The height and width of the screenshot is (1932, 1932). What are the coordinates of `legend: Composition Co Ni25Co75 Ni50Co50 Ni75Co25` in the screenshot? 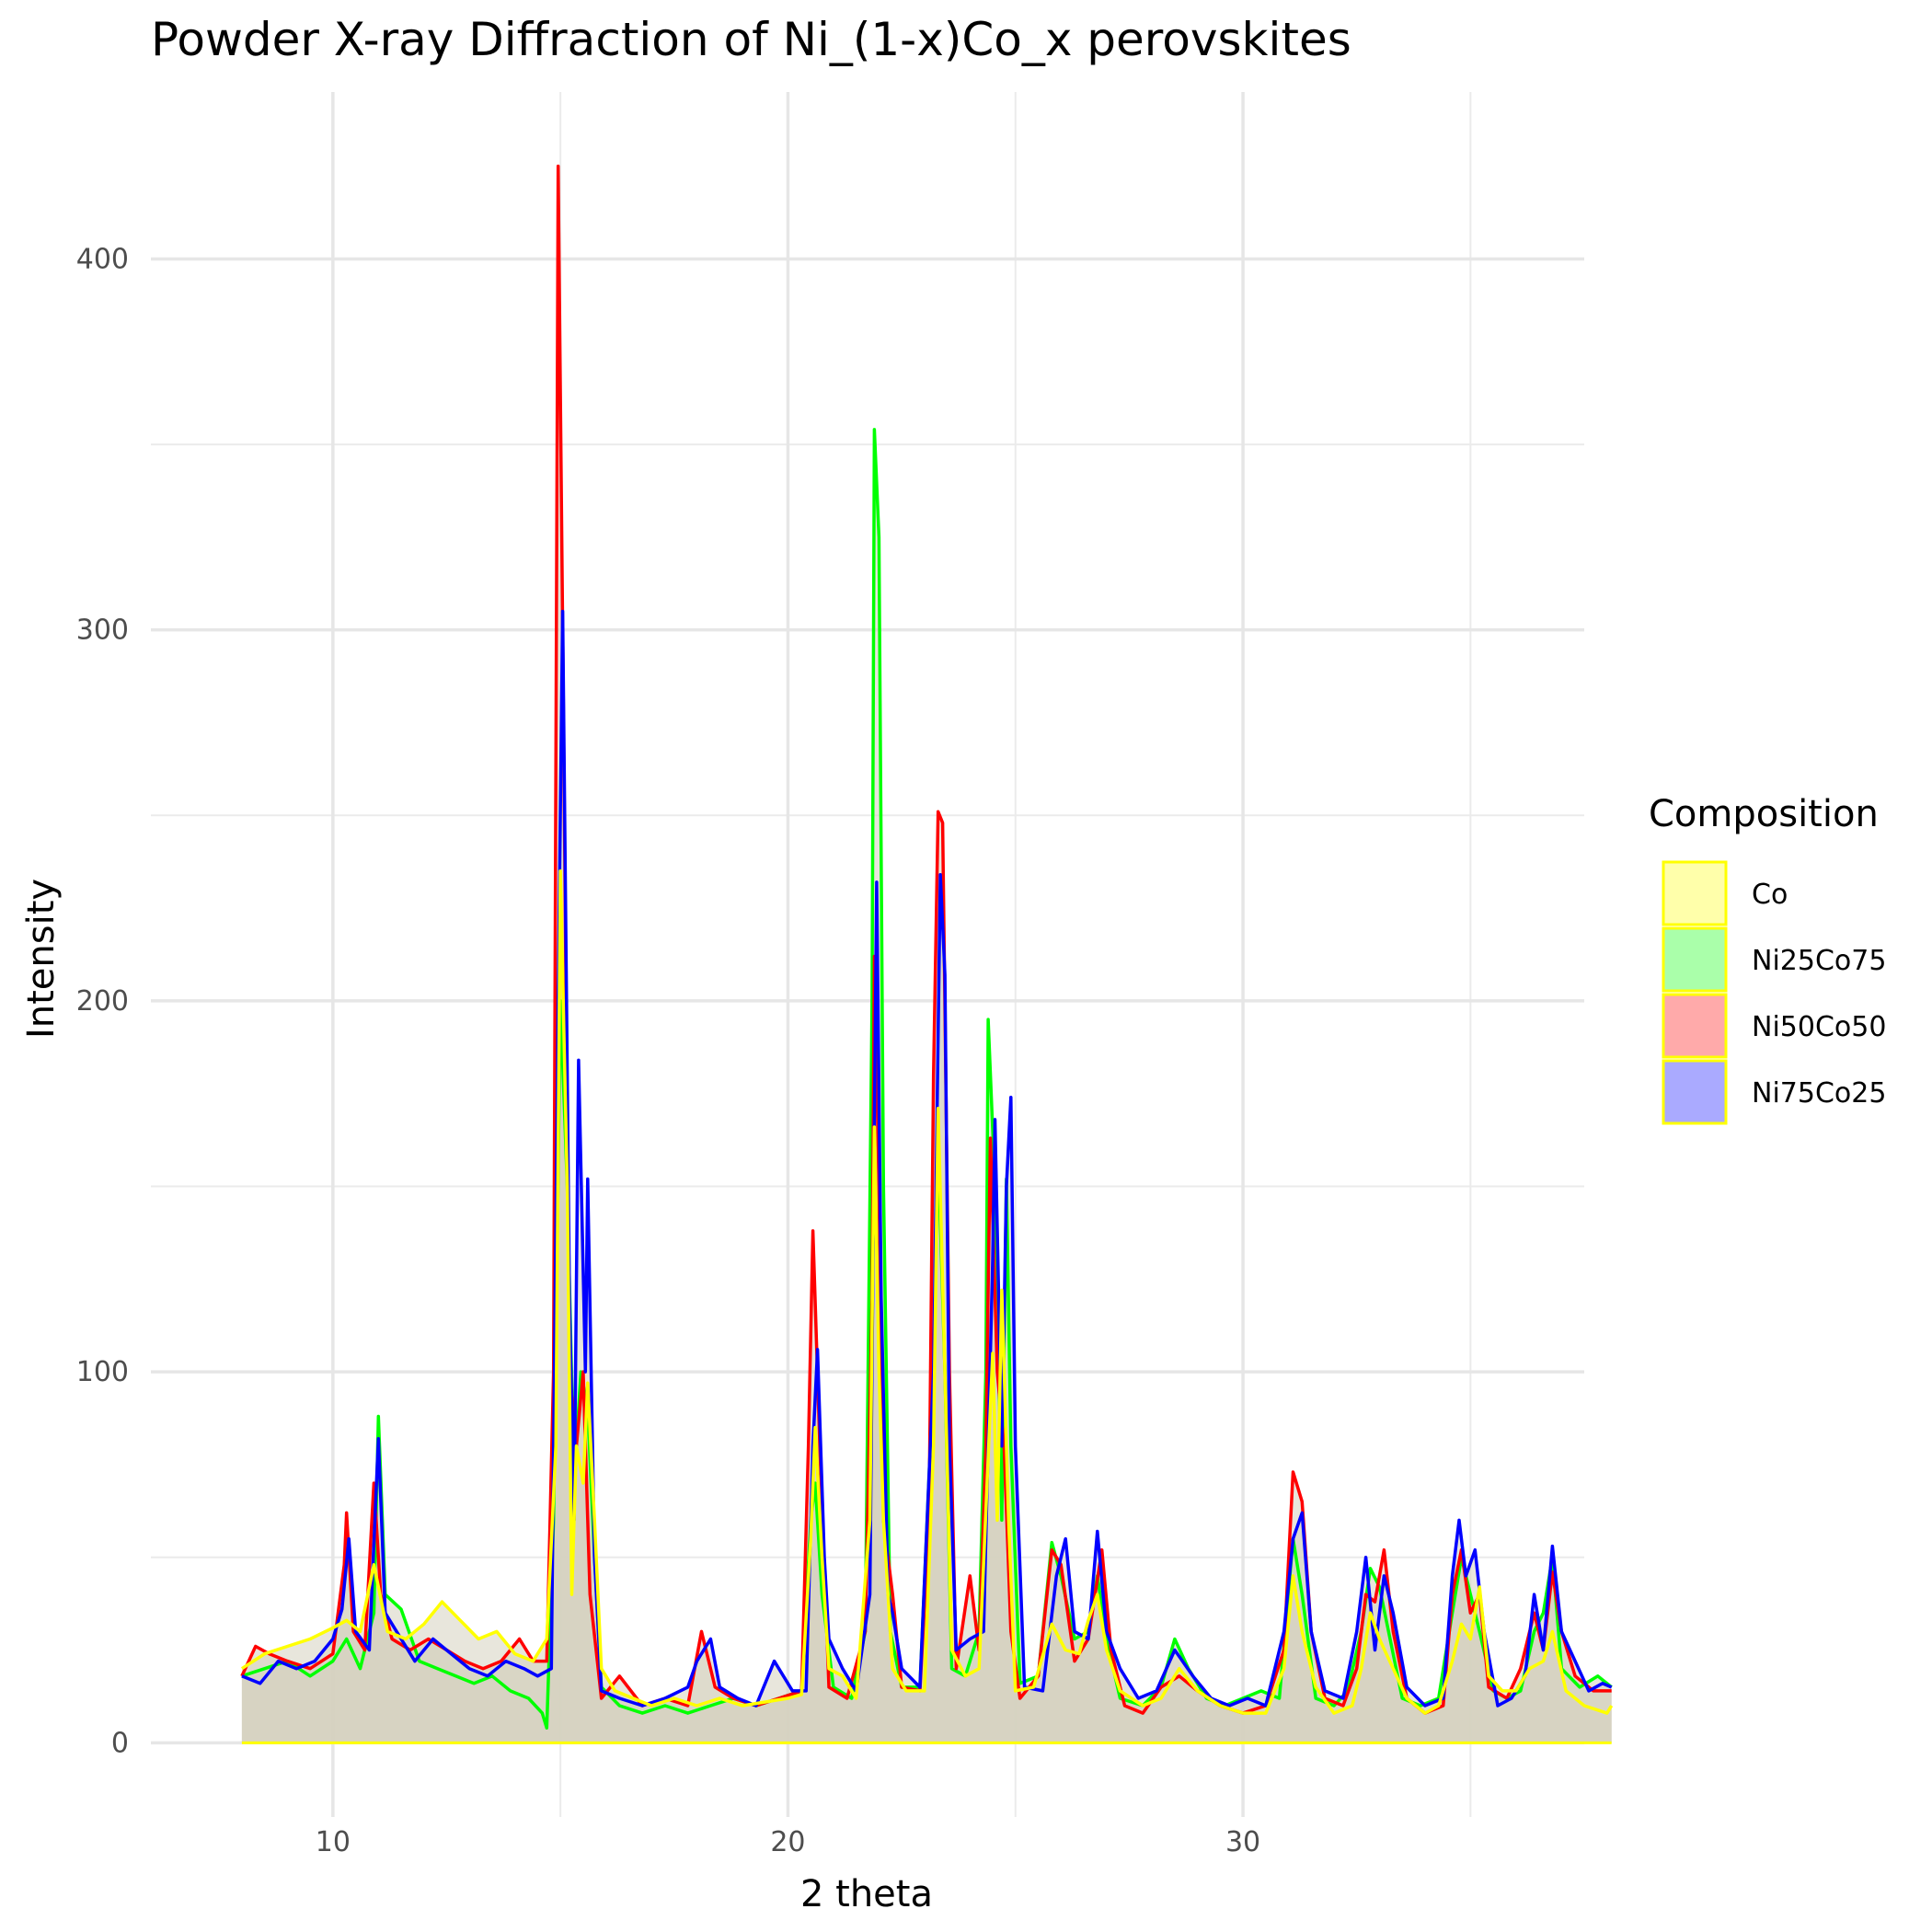 It's located at (1767, 959).